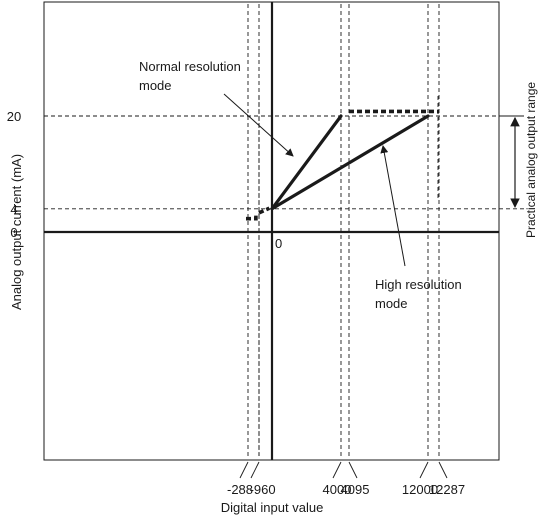  I want to click on x-tick-12000: 12000, so click(420, 489).